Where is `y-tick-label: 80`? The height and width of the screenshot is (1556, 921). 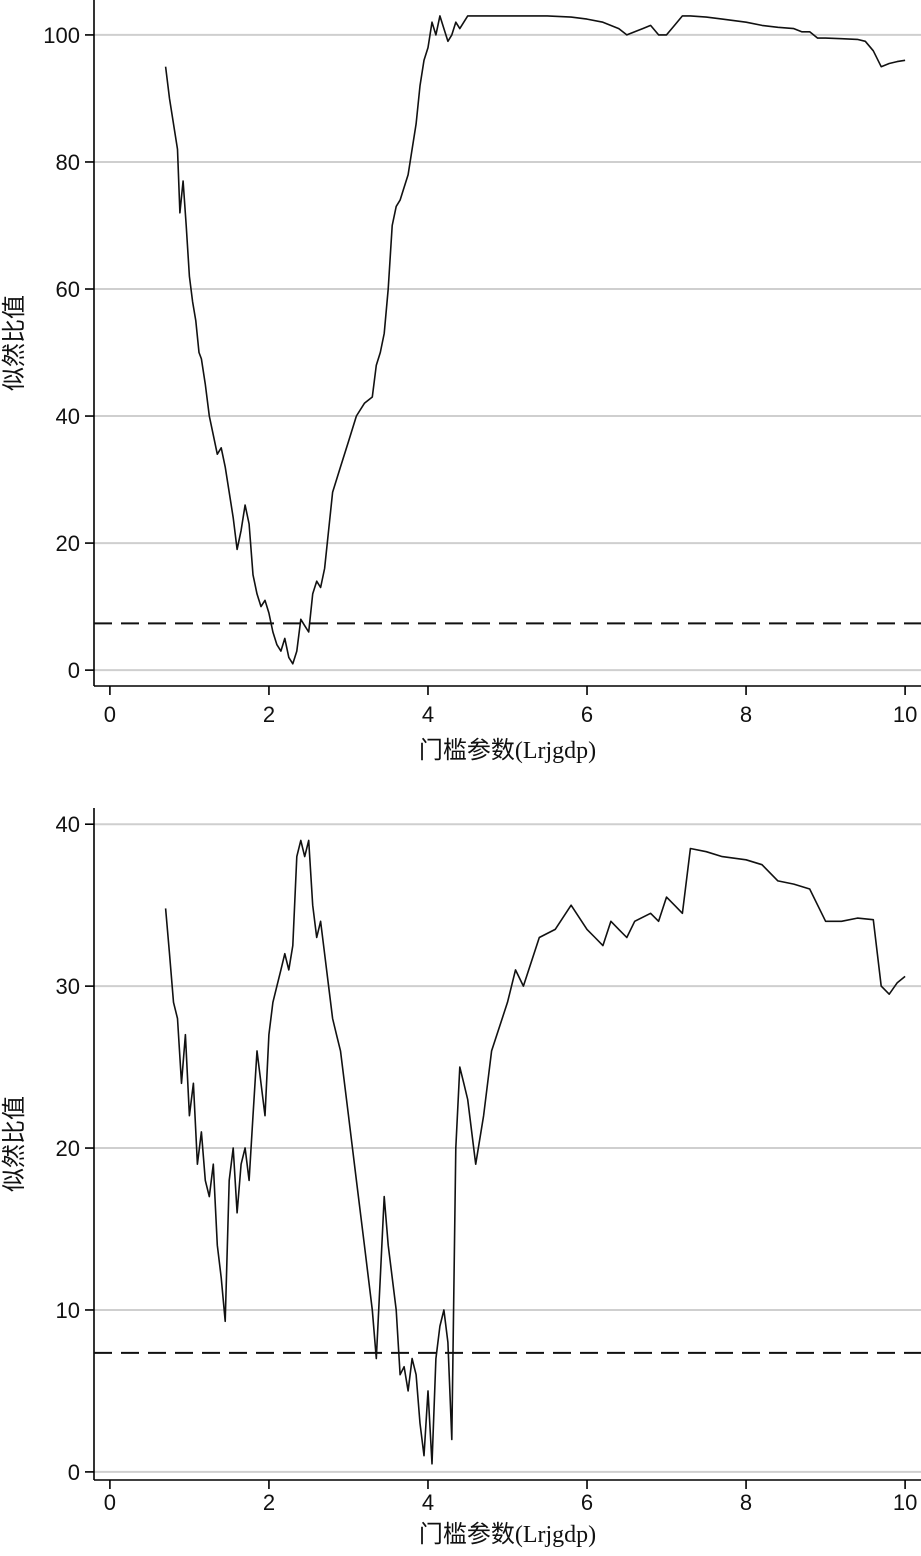
y-tick-label: 80 is located at coordinates (68, 162).